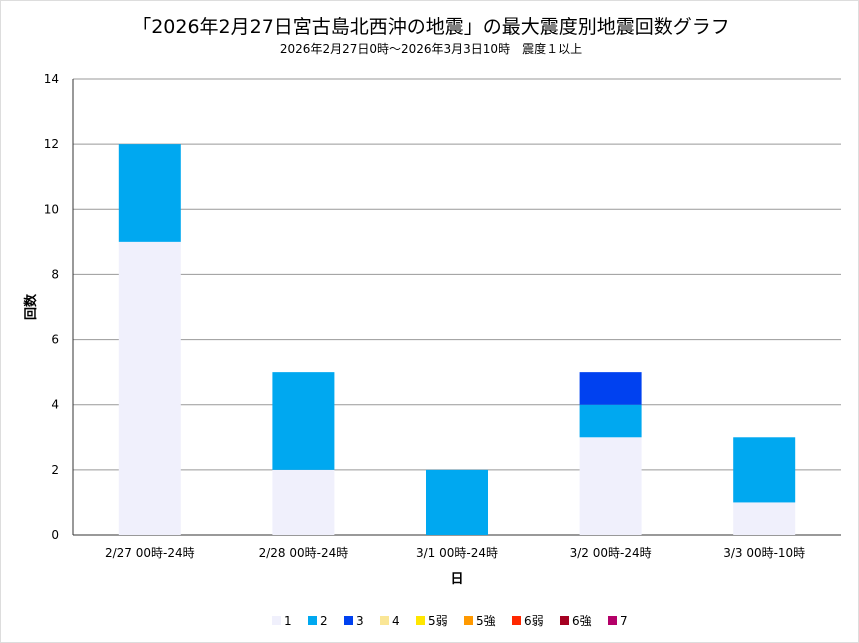 This screenshot has height=643, width=859. What do you see at coordinates (55, 470) in the screenshot?
I see `y-tick-label: 2` at bounding box center [55, 470].